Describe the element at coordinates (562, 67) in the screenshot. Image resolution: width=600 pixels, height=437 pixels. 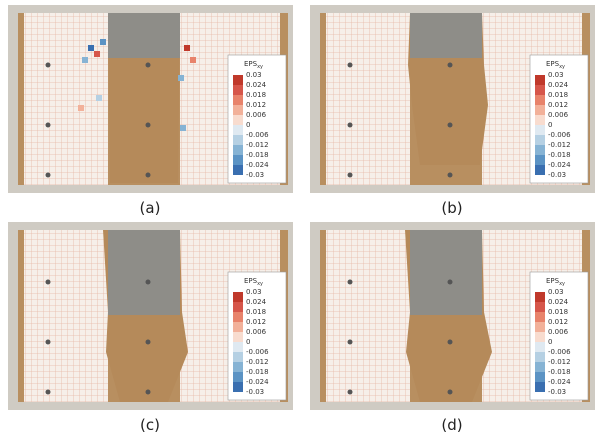
I see `legend-title-sub: xy` at that location.